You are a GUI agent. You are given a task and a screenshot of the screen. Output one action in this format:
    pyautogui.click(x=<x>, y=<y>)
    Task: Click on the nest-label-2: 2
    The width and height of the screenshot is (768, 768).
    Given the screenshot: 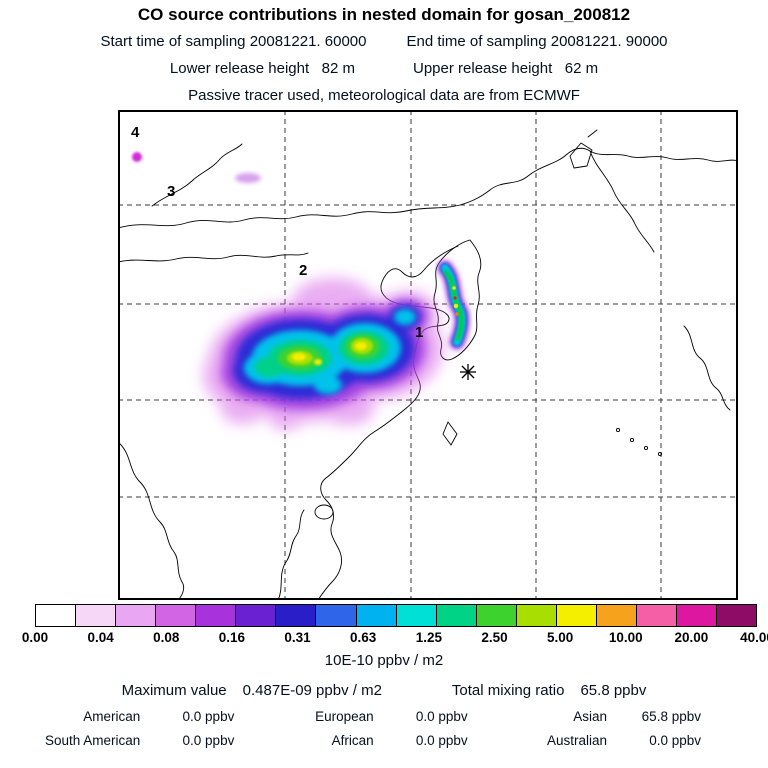 What is the action you would take?
    pyautogui.click(x=303, y=270)
    